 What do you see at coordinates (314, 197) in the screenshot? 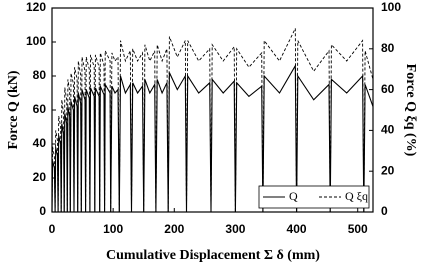
I see `legend-box` at bounding box center [314, 197].